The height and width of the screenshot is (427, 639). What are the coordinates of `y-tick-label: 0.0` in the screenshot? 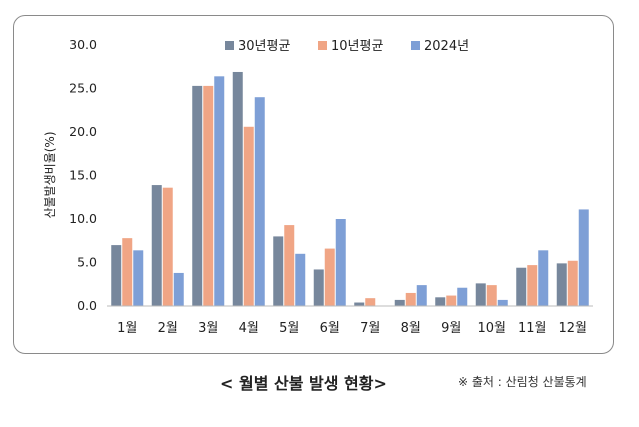 It's located at (87, 305).